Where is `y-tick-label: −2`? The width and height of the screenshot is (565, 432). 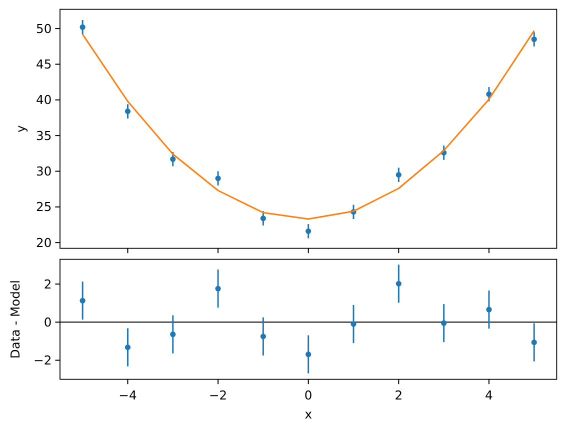 y-tick-label: −2 is located at coordinates (43, 361).